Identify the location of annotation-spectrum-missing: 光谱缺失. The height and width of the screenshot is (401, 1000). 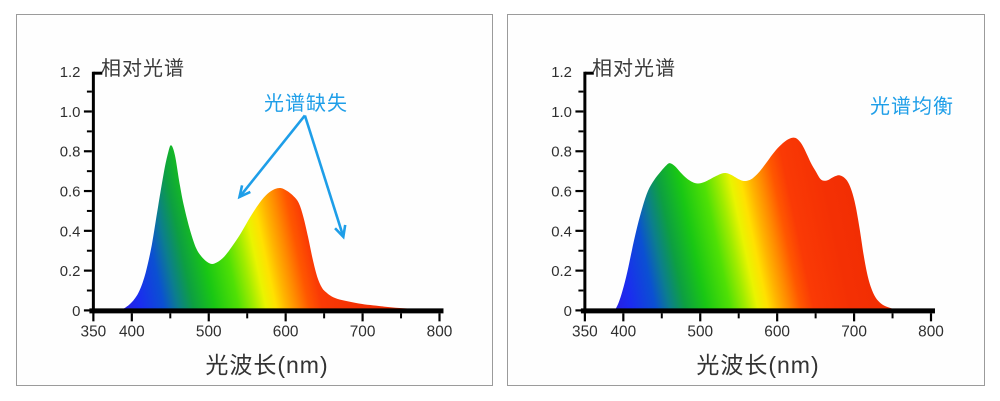
(306, 104).